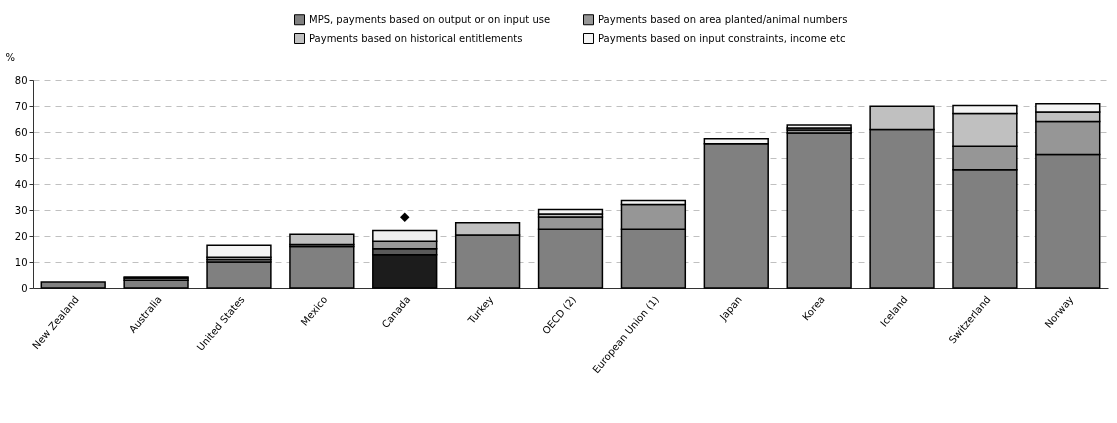 This screenshot has width=1117, height=423. I want to click on y-axis-title: %, so click(10, 57).